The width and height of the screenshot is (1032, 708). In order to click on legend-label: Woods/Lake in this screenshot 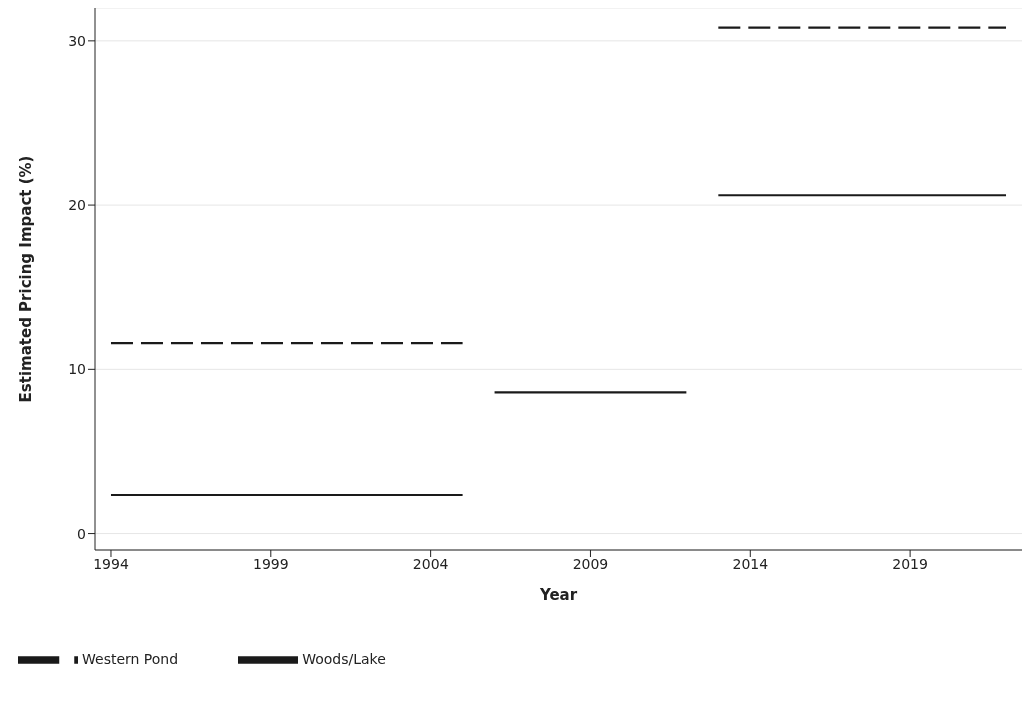, I will do `click(344, 659)`.